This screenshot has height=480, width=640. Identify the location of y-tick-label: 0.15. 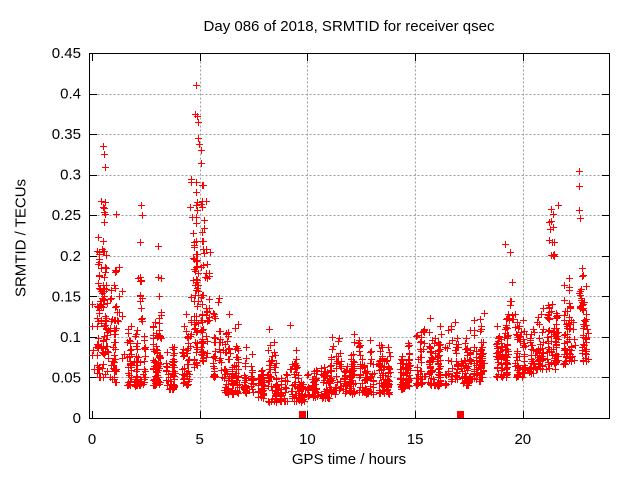
(66, 296).